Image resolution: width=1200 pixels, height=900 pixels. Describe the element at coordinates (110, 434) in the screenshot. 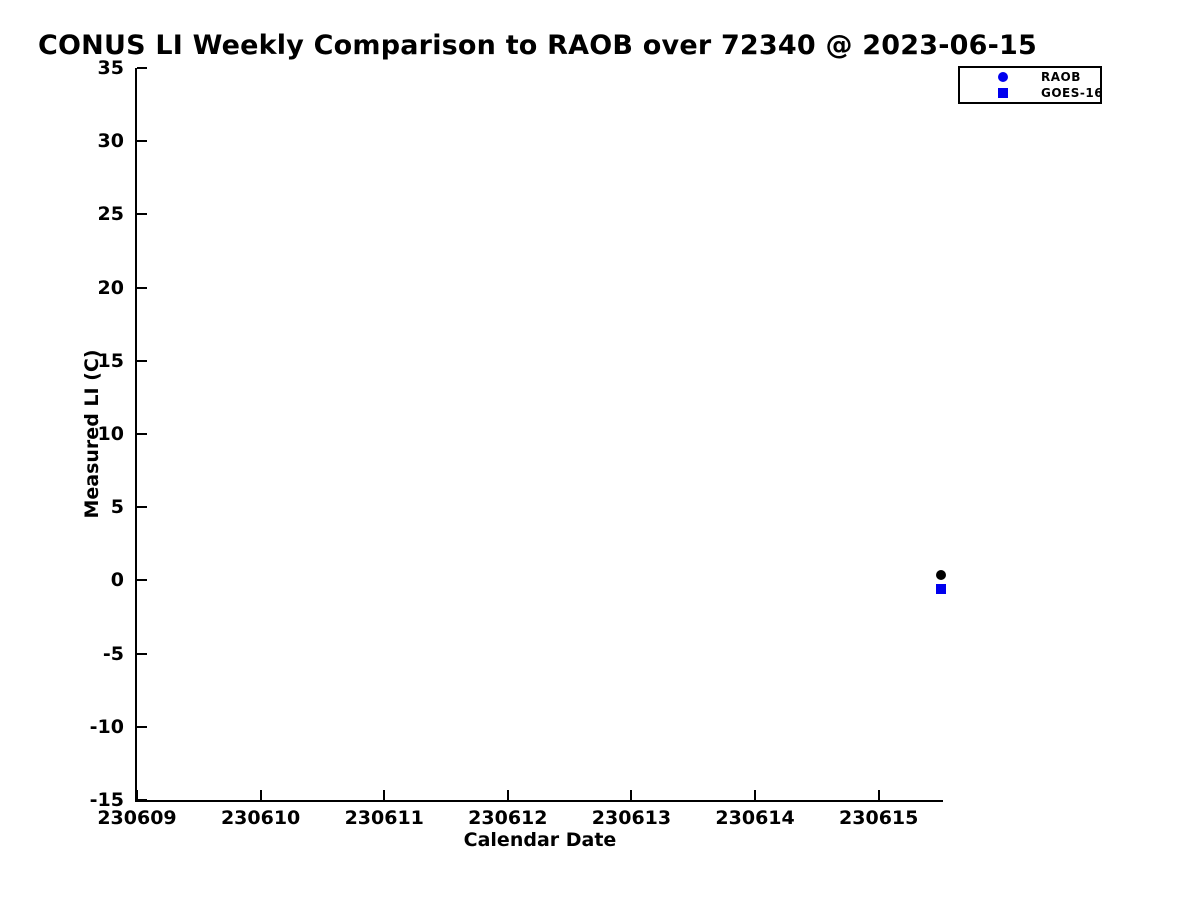

I see `y-tick-label: 10` at that location.